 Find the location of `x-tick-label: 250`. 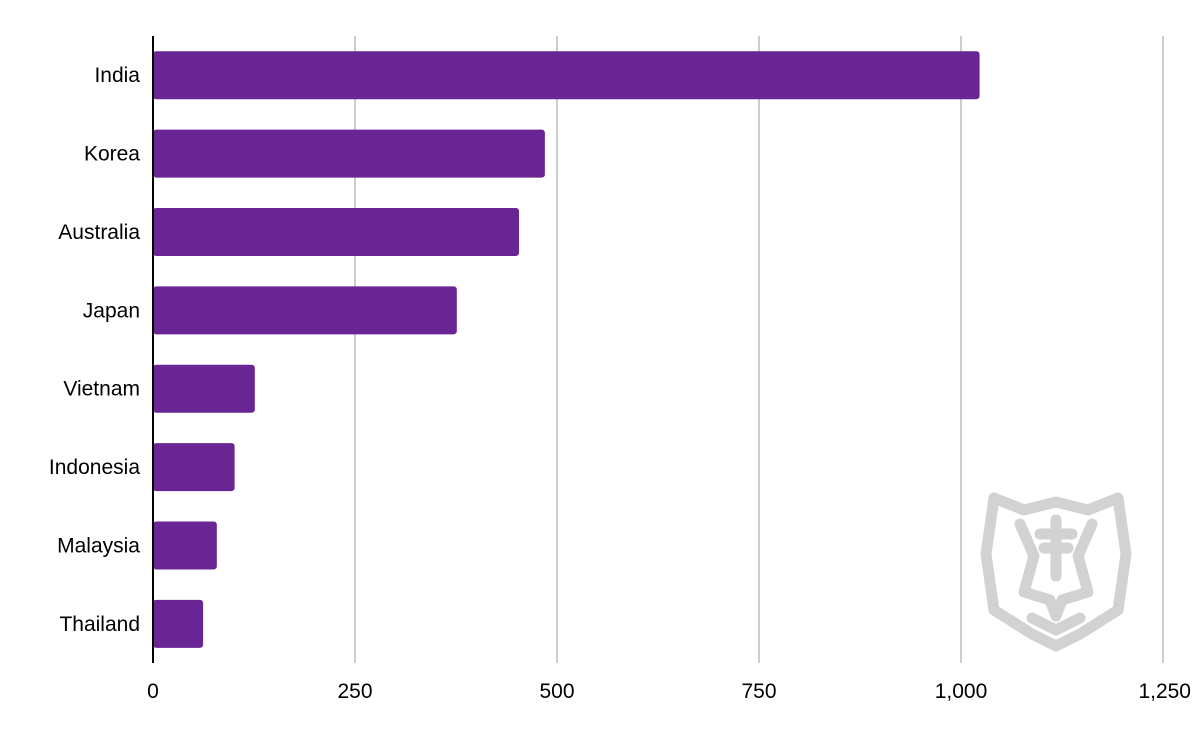

x-tick-label: 250 is located at coordinates (354, 691).